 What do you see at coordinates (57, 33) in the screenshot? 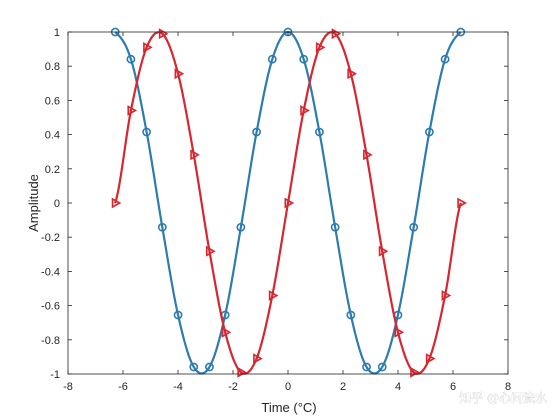
I see `y-tick-label: 1` at bounding box center [57, 33].